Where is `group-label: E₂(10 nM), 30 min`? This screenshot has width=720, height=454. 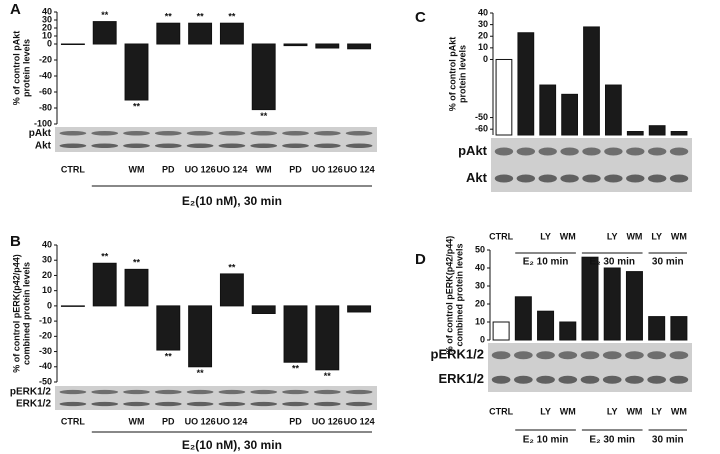 group-label: E₂(10 nM), 30 min is located at coordinates (232, 201).